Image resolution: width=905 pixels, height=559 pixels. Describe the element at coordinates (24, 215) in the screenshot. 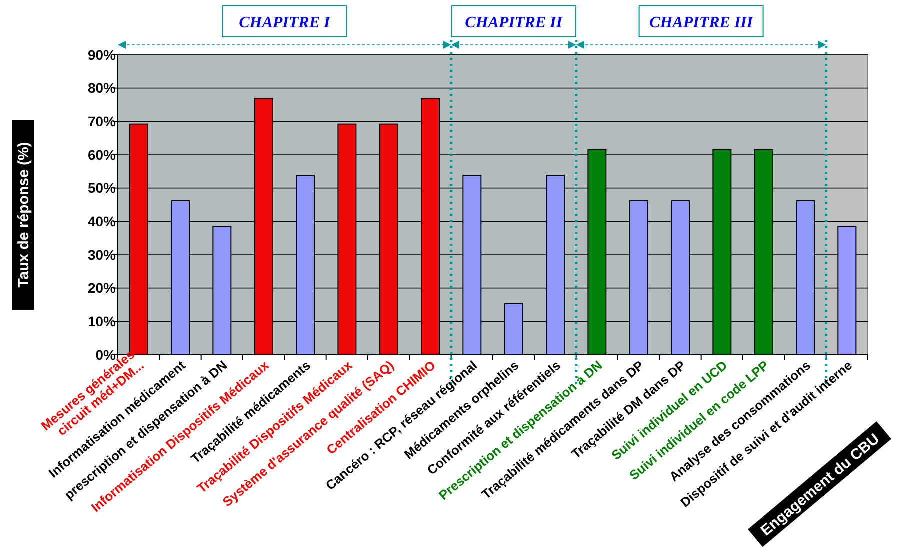

I see `y-axis-title: Taux de réponse (%)` at that location.